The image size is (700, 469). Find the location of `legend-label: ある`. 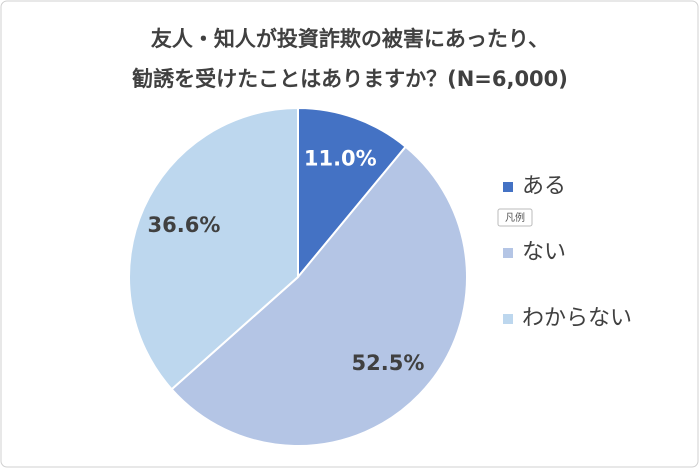

legend-label: ある is located at coordinates (544, 186).